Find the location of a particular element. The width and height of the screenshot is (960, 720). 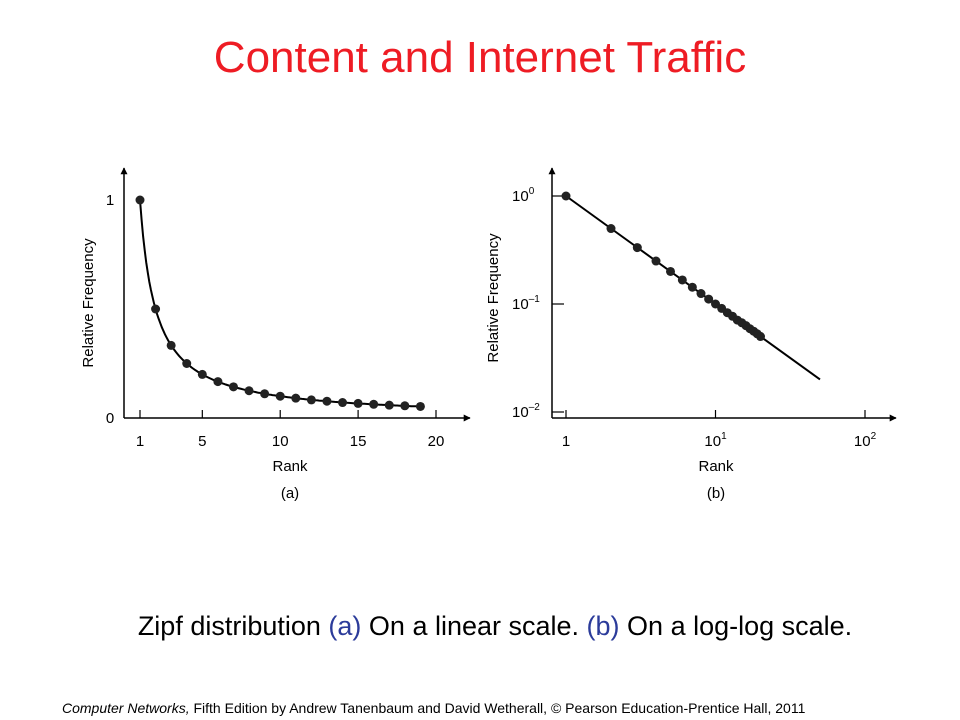

x-tick-label: 15 is located at coordinates (358, 441).